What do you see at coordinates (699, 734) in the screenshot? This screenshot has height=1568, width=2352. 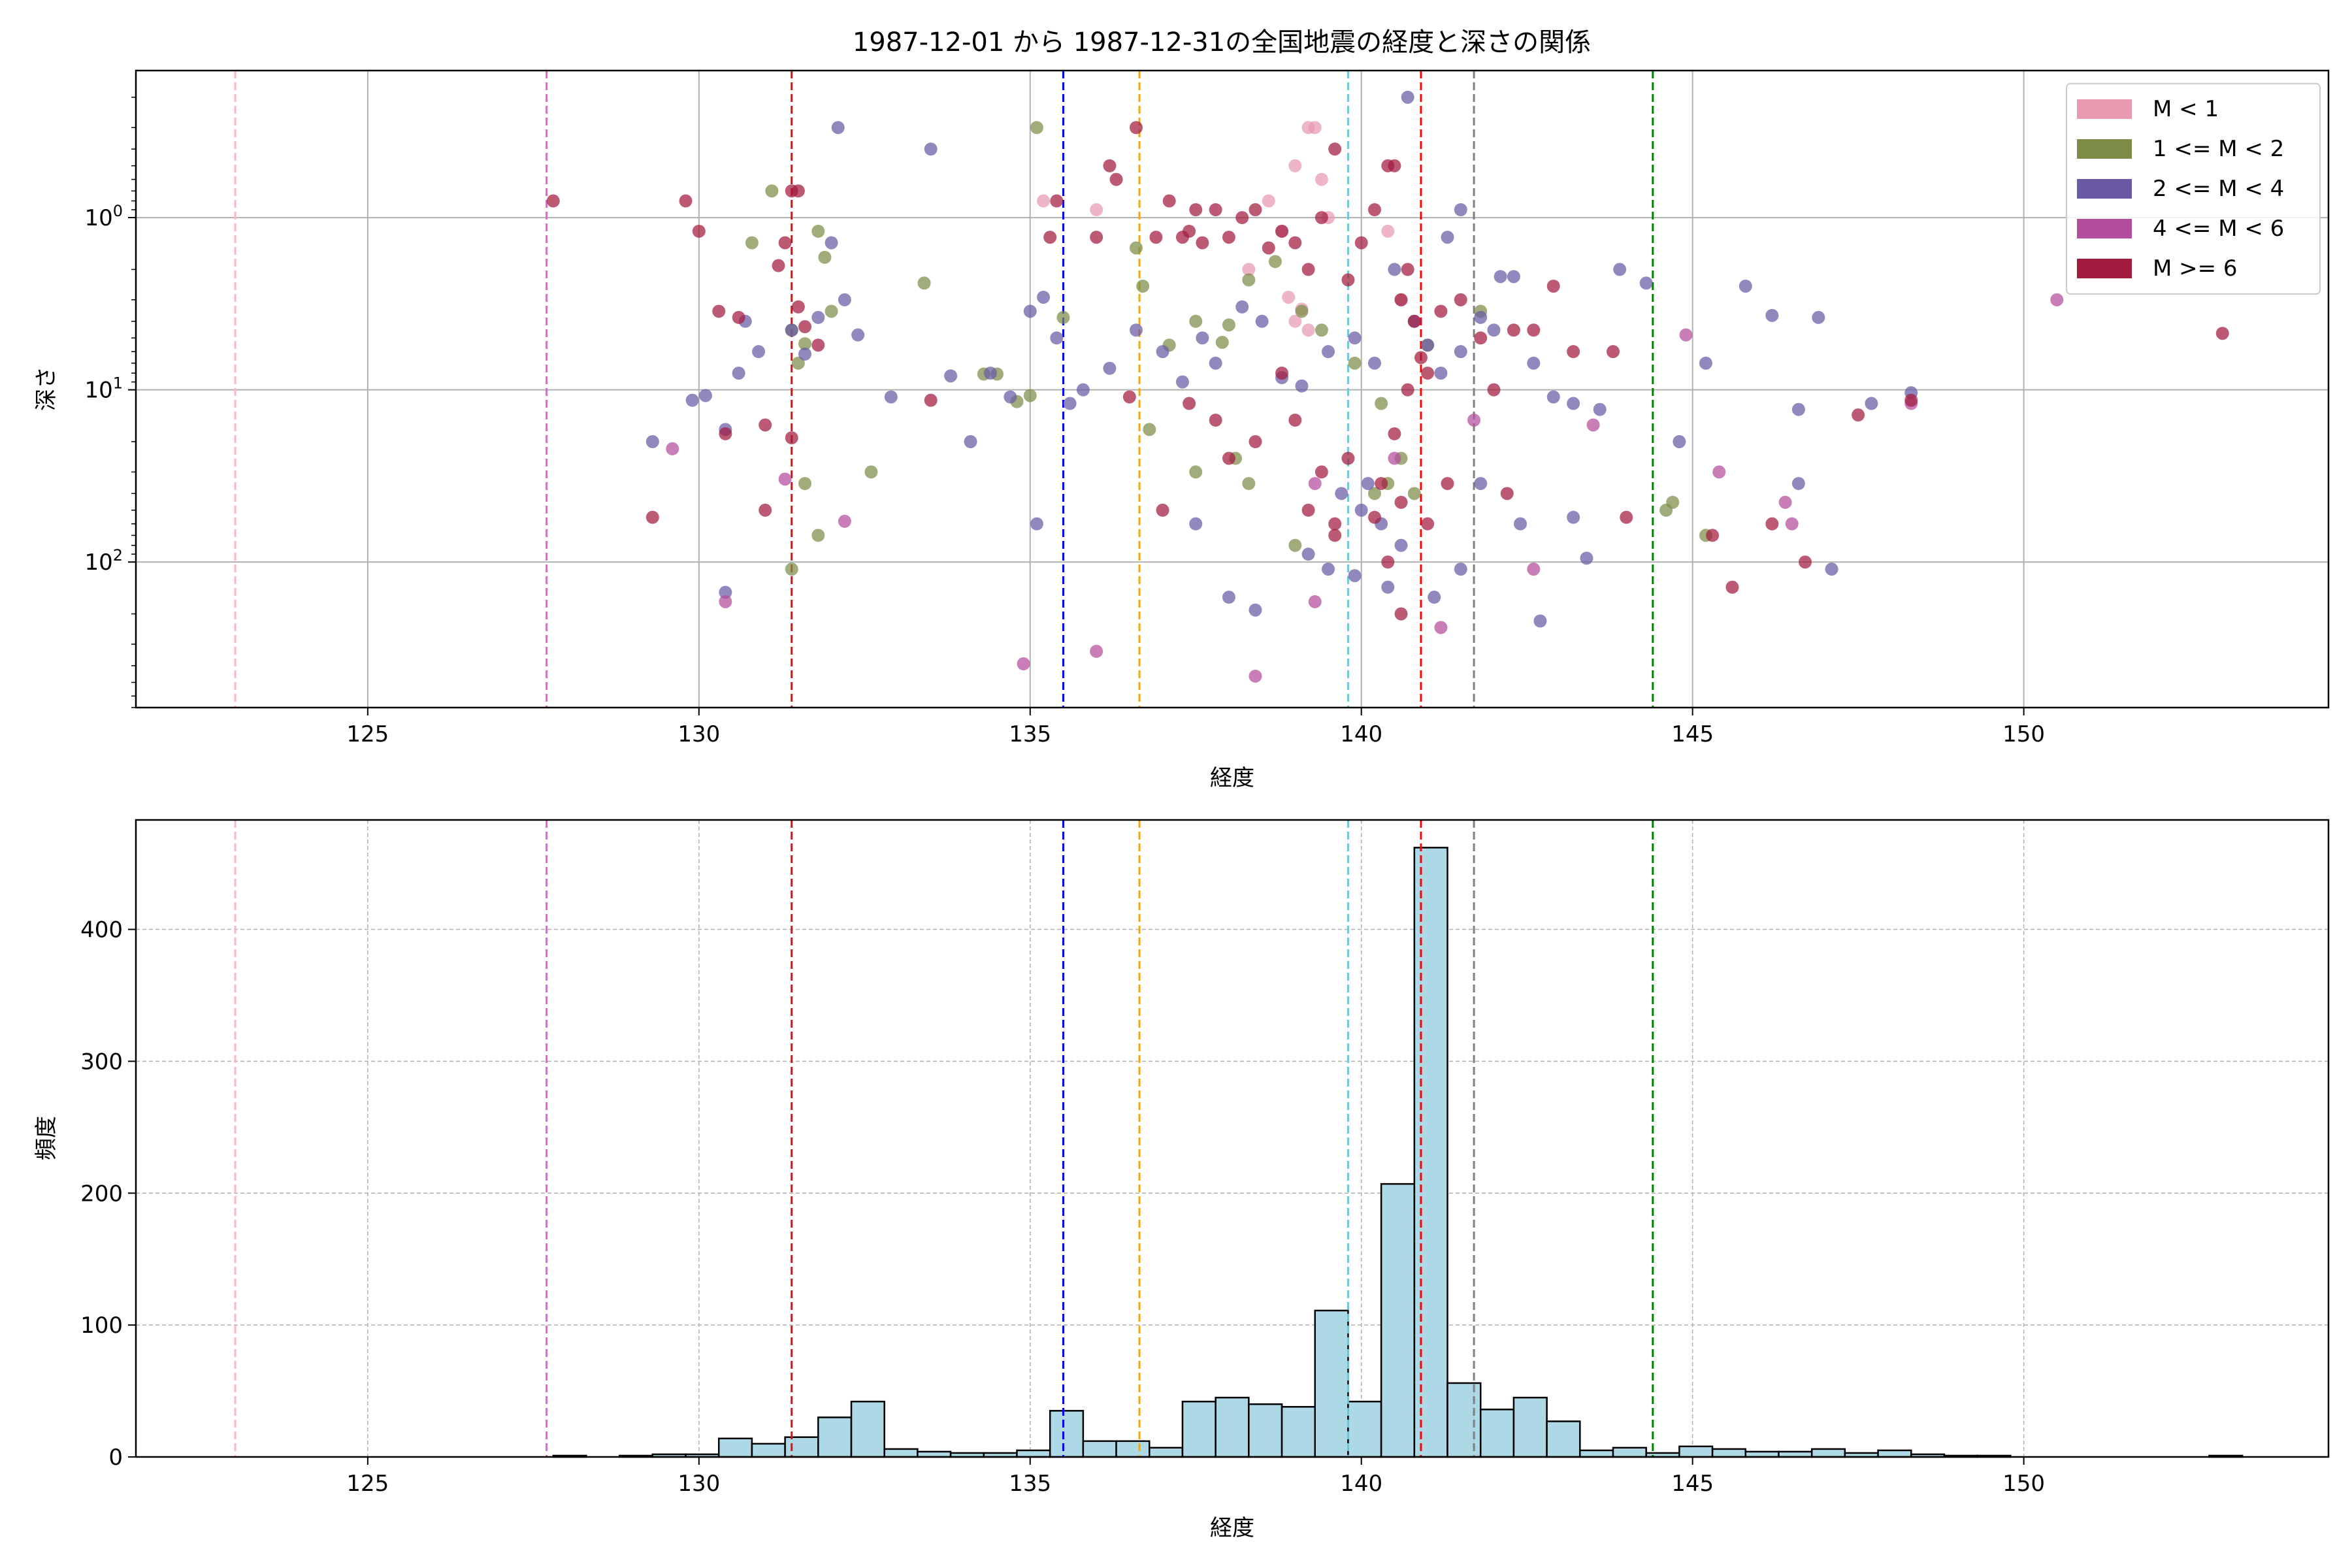 I see `scatter-x-tick-label: 130` at bounding box center [699, 734].